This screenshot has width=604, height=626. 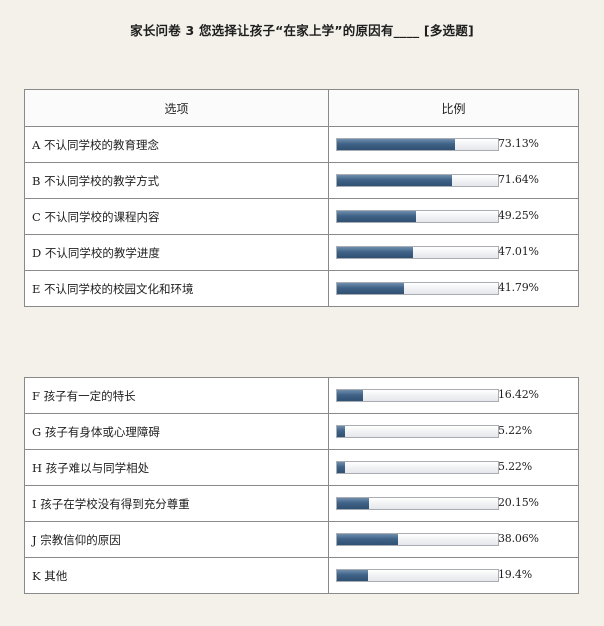 What do you see at coordinates (518, 538) in the screenshot?
I see `percent-label: 38.06%` at bounding box center [518, 538].